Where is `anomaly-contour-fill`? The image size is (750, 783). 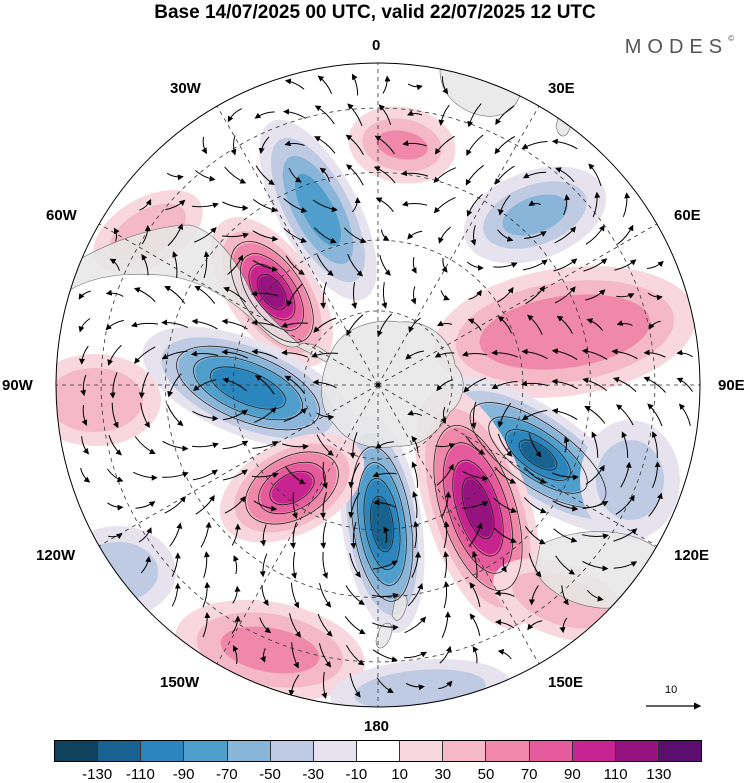
anomaly-contour-fill is located at coordinates (478, 508).